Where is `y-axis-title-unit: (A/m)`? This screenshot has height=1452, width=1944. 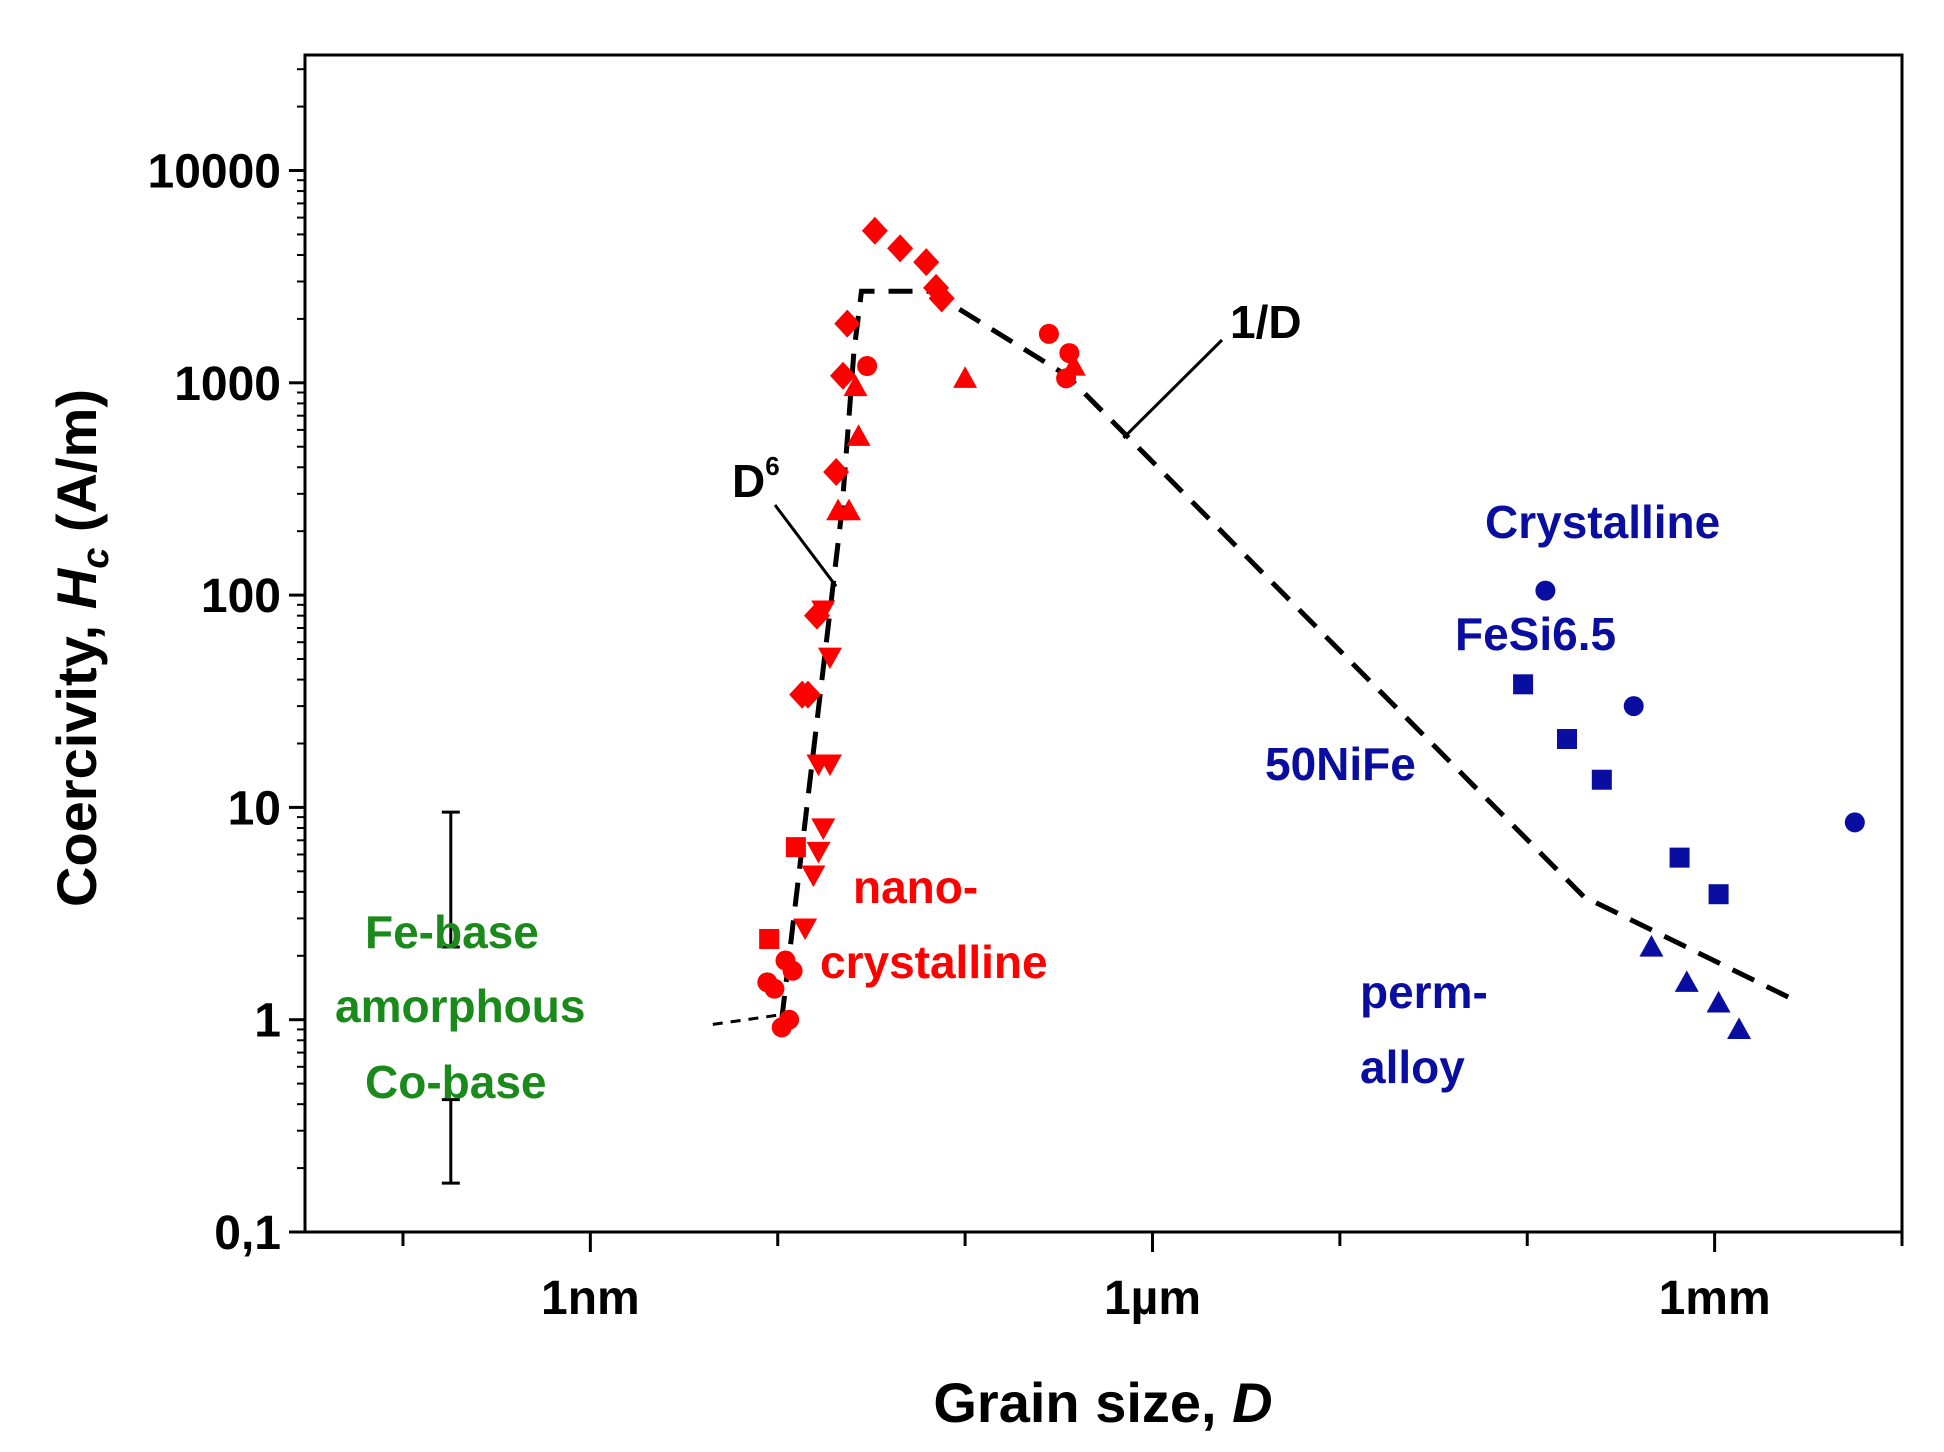 y-axis-title-unit: (A/m) is located at coordinates (76, 468).